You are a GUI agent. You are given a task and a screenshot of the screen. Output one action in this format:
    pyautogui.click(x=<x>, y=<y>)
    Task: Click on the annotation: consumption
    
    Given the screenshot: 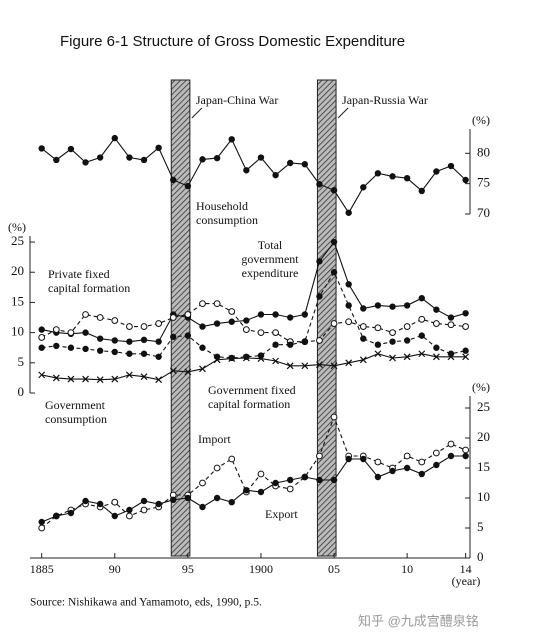 What is the action you would take?
    pyautogui.click(x=227, y=220)
    